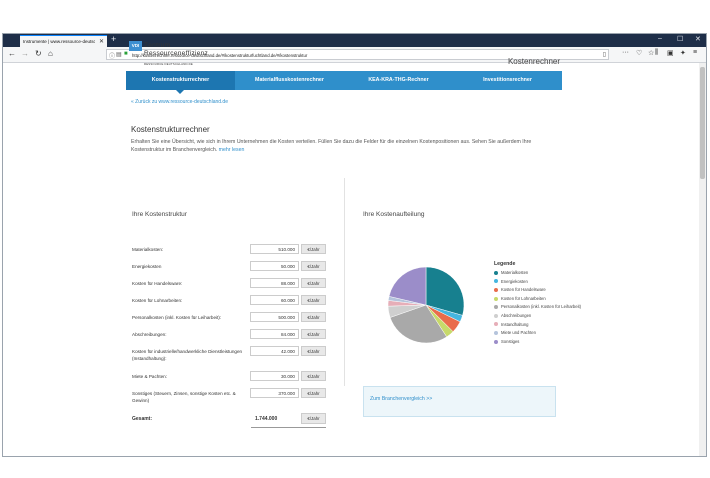  Describe the element at coordinates (274, 317) in the screenshot. I see `cost-input-personalkosten: 500.000` at that location.